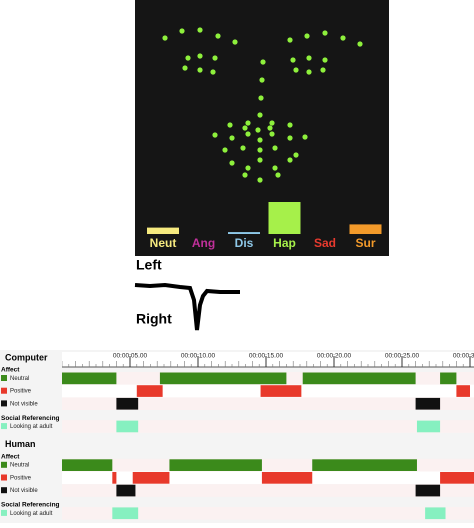  Describe the element at coordinates (262, 105) in the screenshot. I see `face-landmarks` at that location.